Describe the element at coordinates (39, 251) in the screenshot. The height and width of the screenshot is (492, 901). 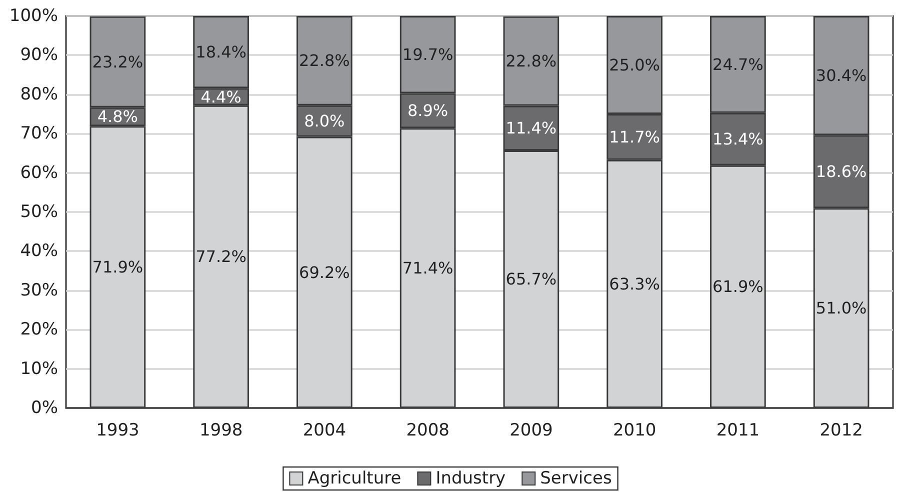
I see `y-tick-label: 40%` at that location.